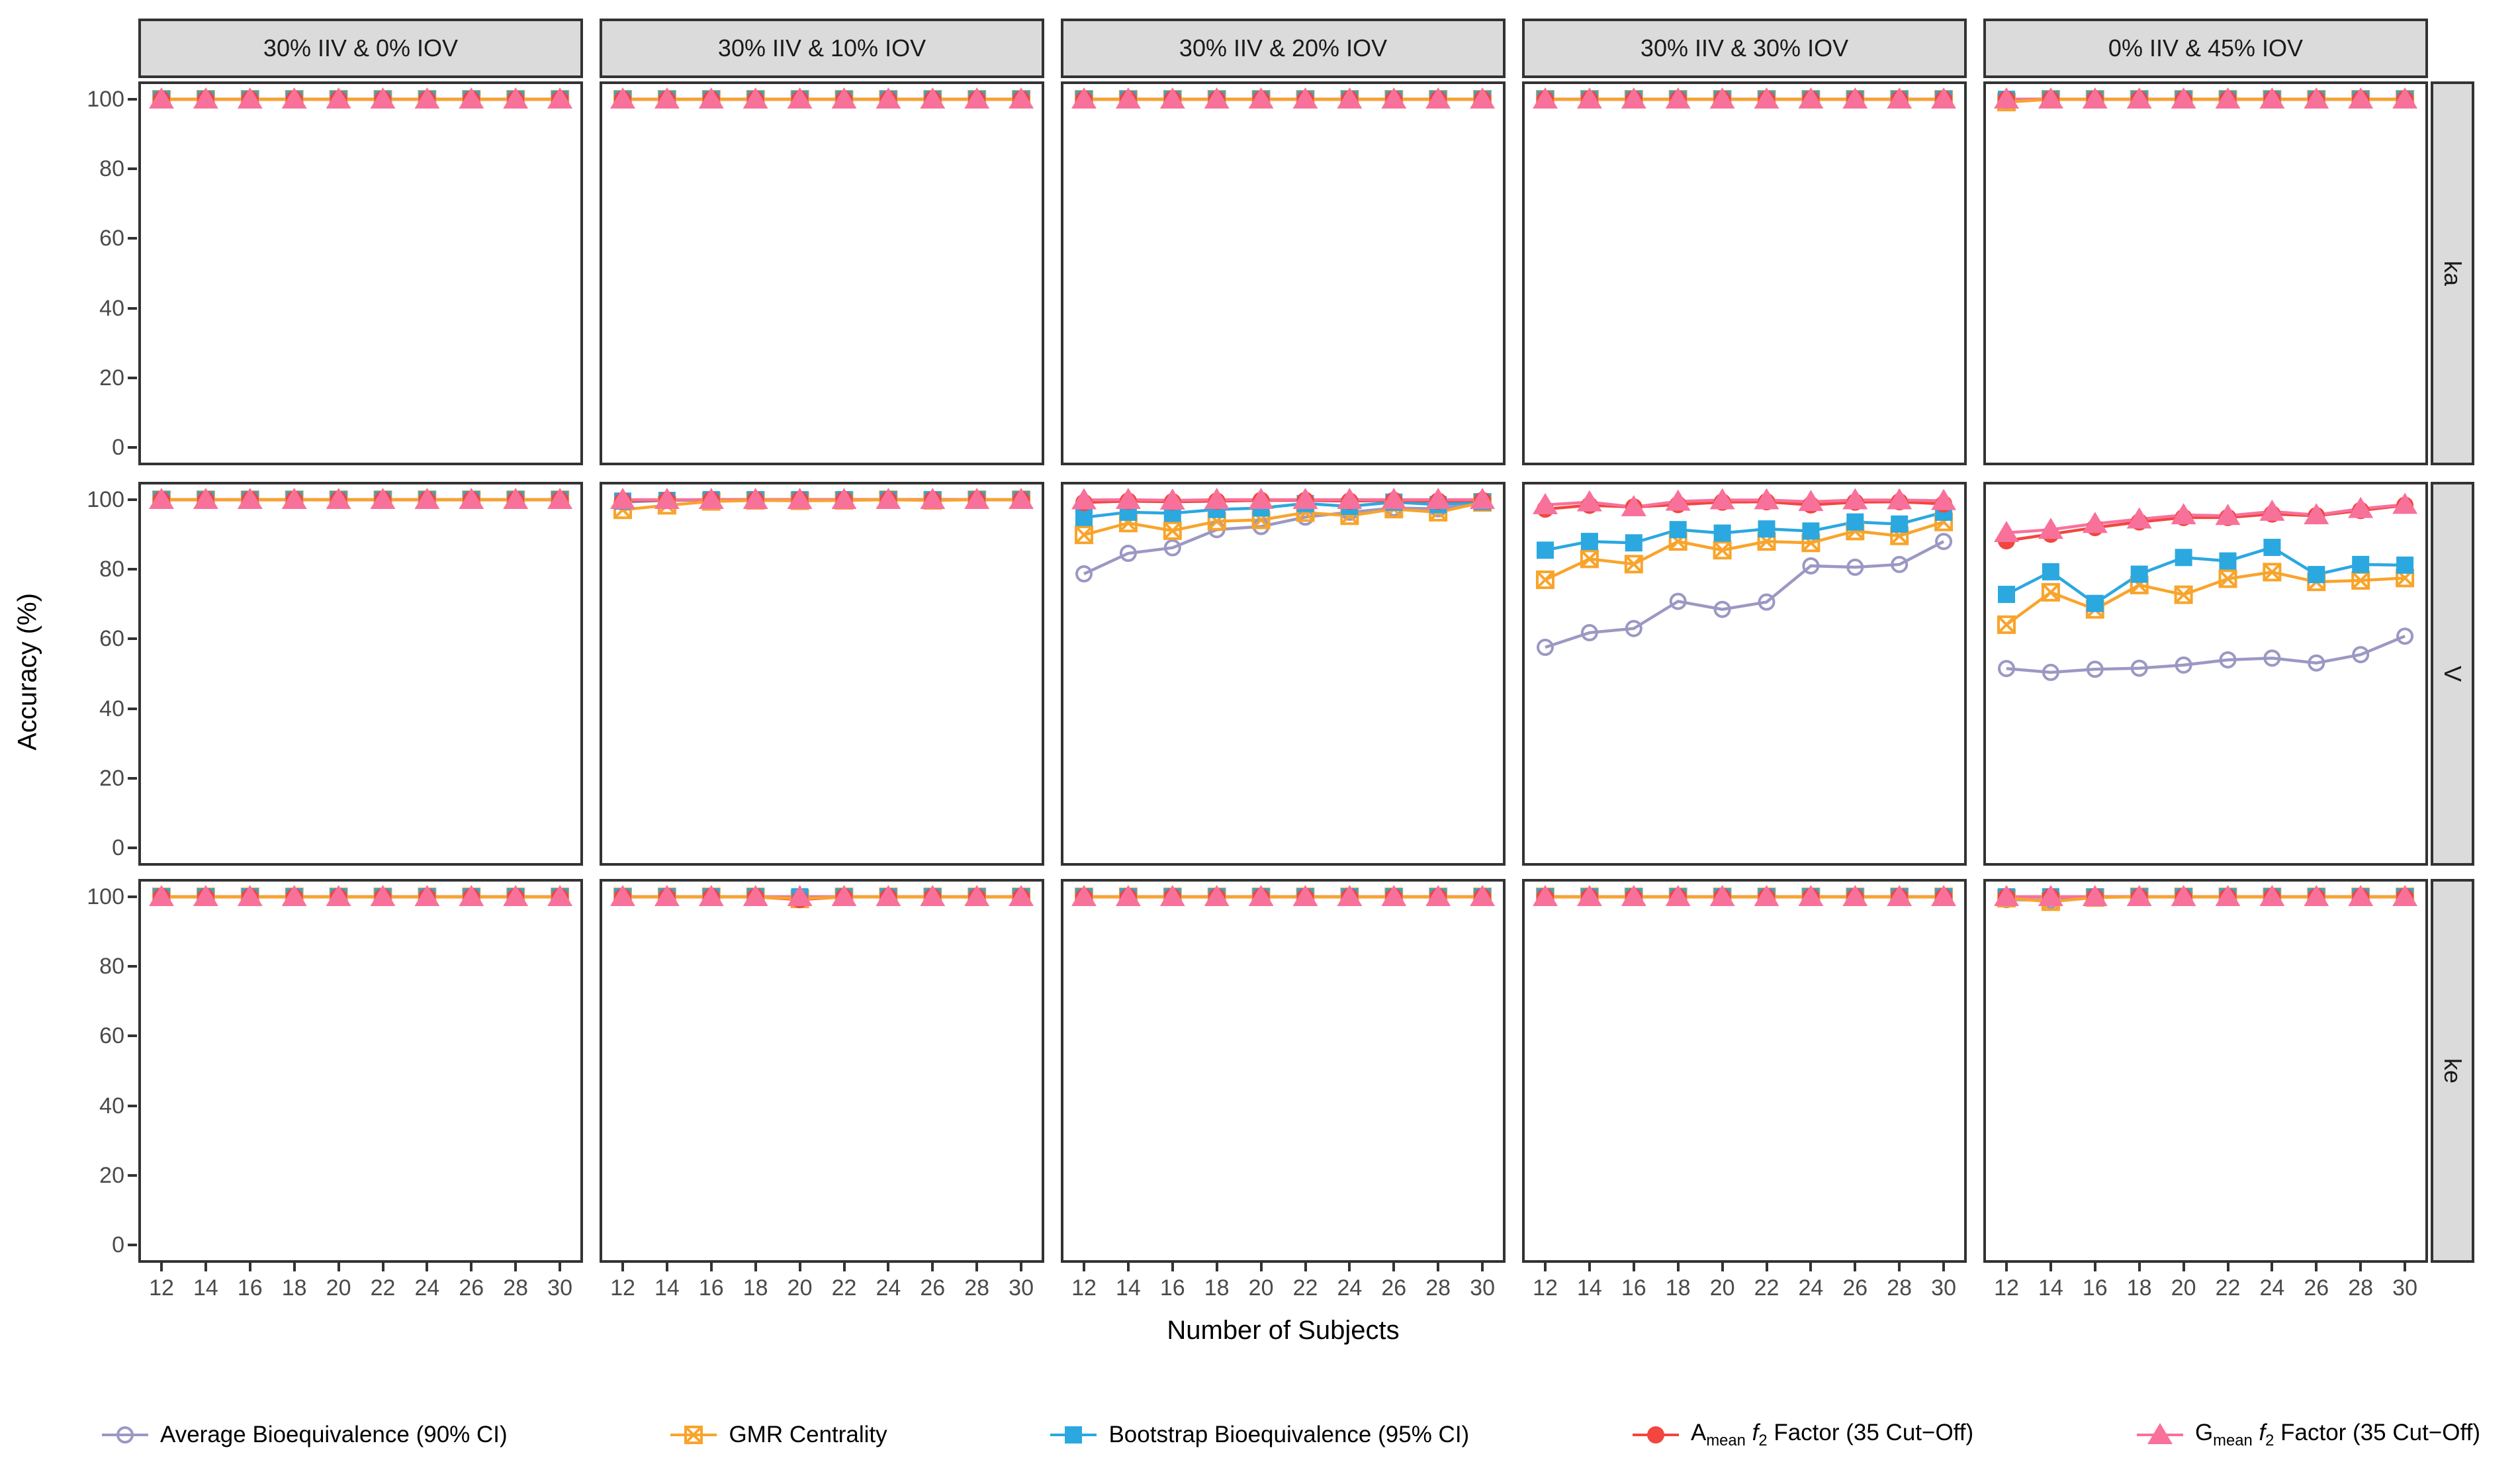  Describe the element at coordinates (361, 48) in the screenshot. I see `facet-column-label: 30% IIV & 0% IOV` at that location.